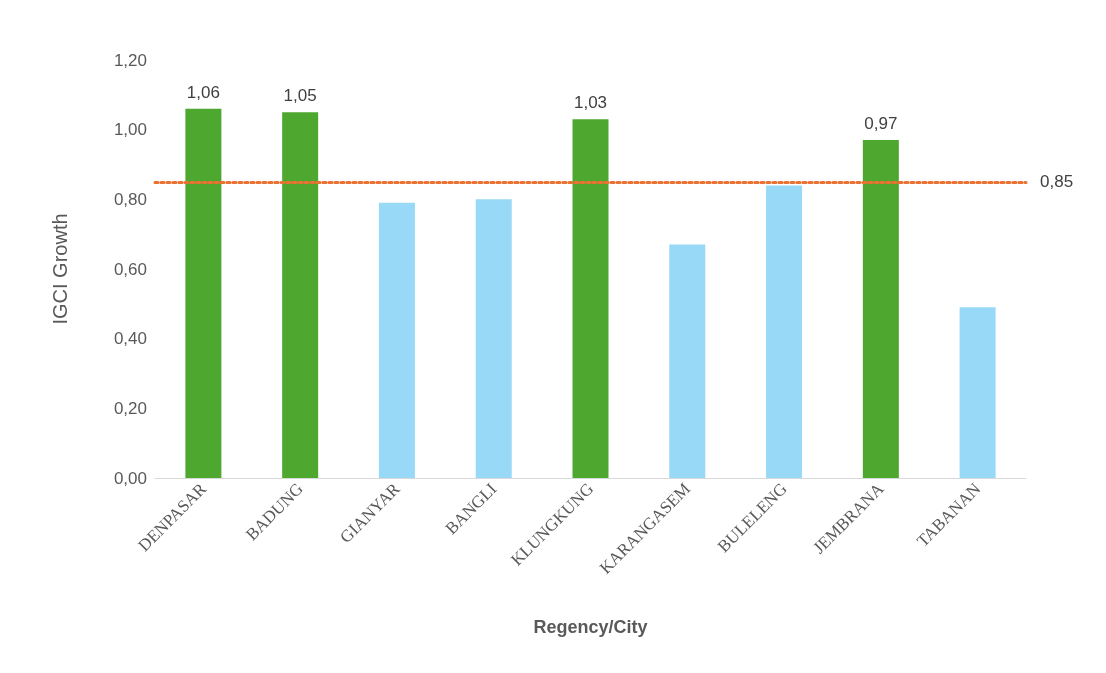  I want to click on y-tick-label: 0,20, so click(130, 408).